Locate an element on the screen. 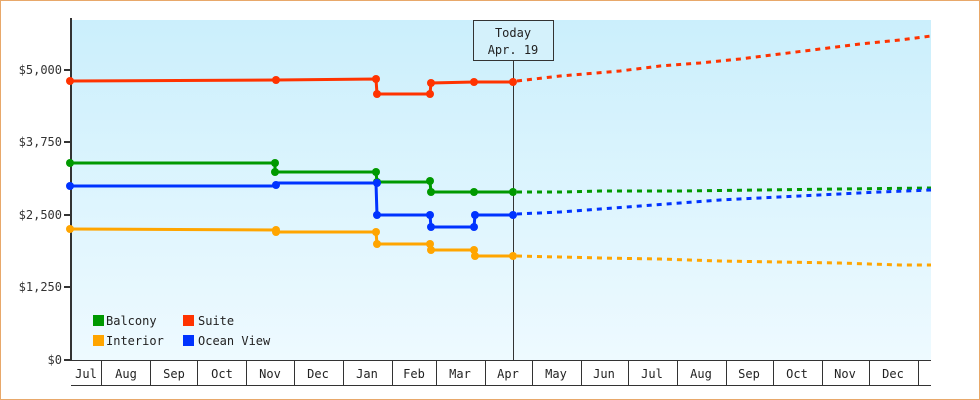  x-label-nov: Nov is located at coordinates (270, 374).